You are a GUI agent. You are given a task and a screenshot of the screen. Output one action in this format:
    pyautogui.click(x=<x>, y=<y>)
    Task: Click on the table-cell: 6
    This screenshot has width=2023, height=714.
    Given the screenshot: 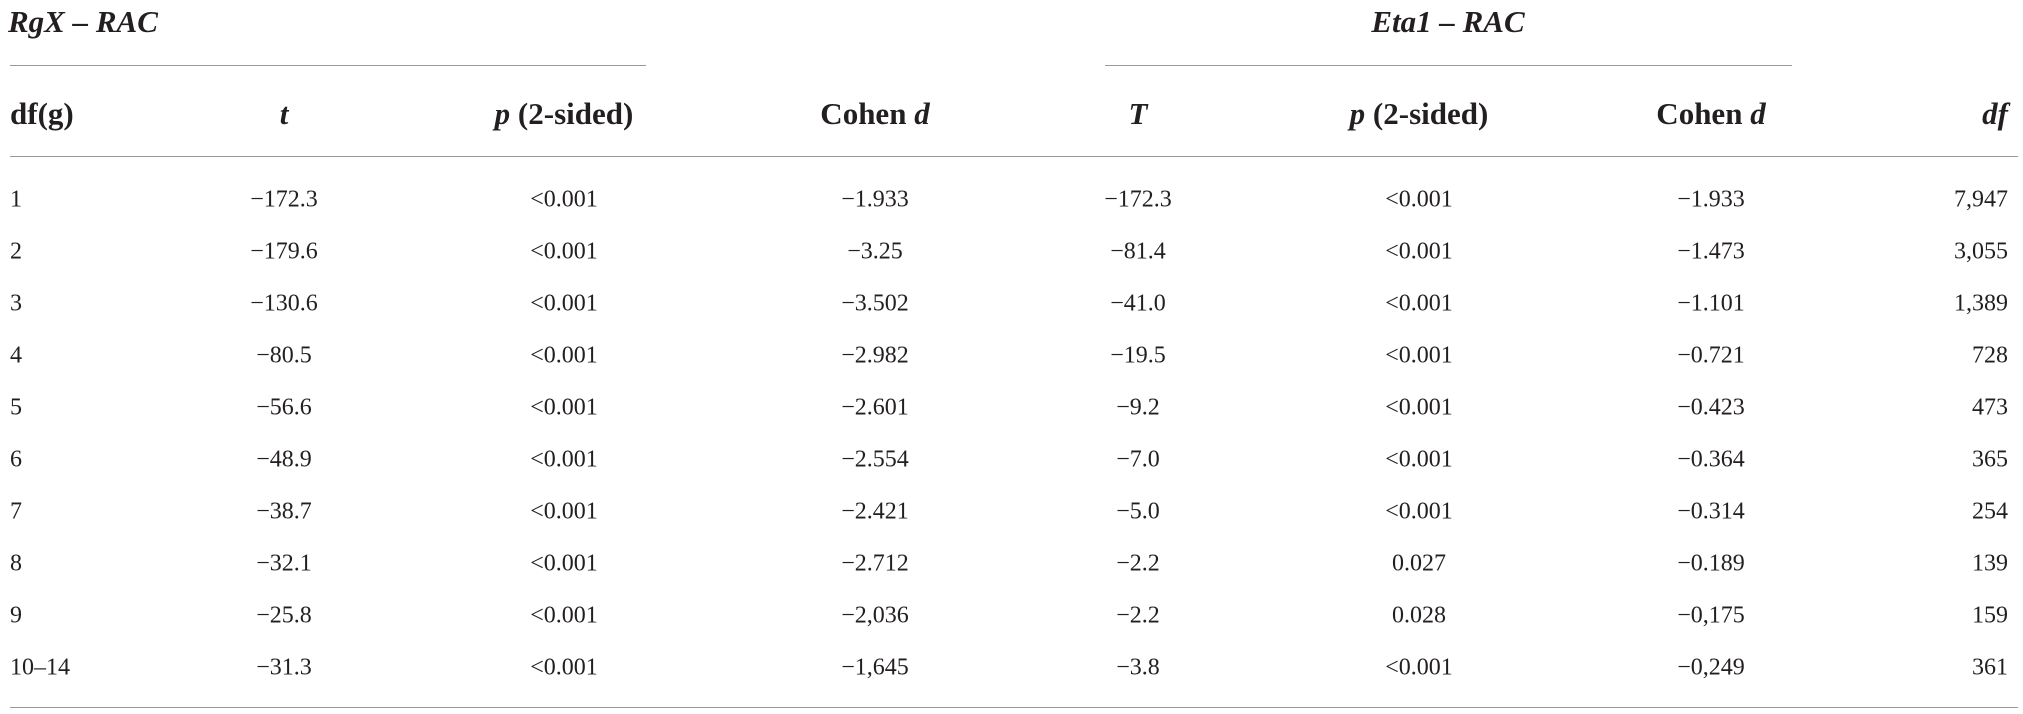 What is the action you would take?
    pyautogui.click(x=16, y=459)
    